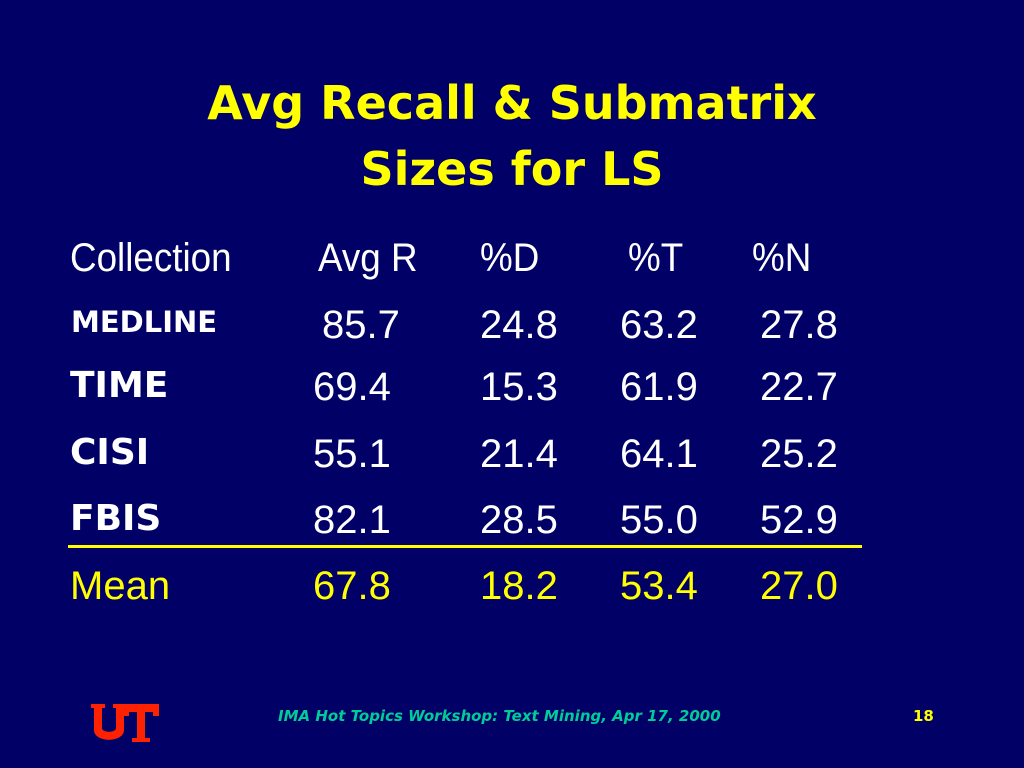  Describe the element at coordinates (659, 520) in the screenshot. I see `cell-fbis-pct-t: 55.0` at that location.